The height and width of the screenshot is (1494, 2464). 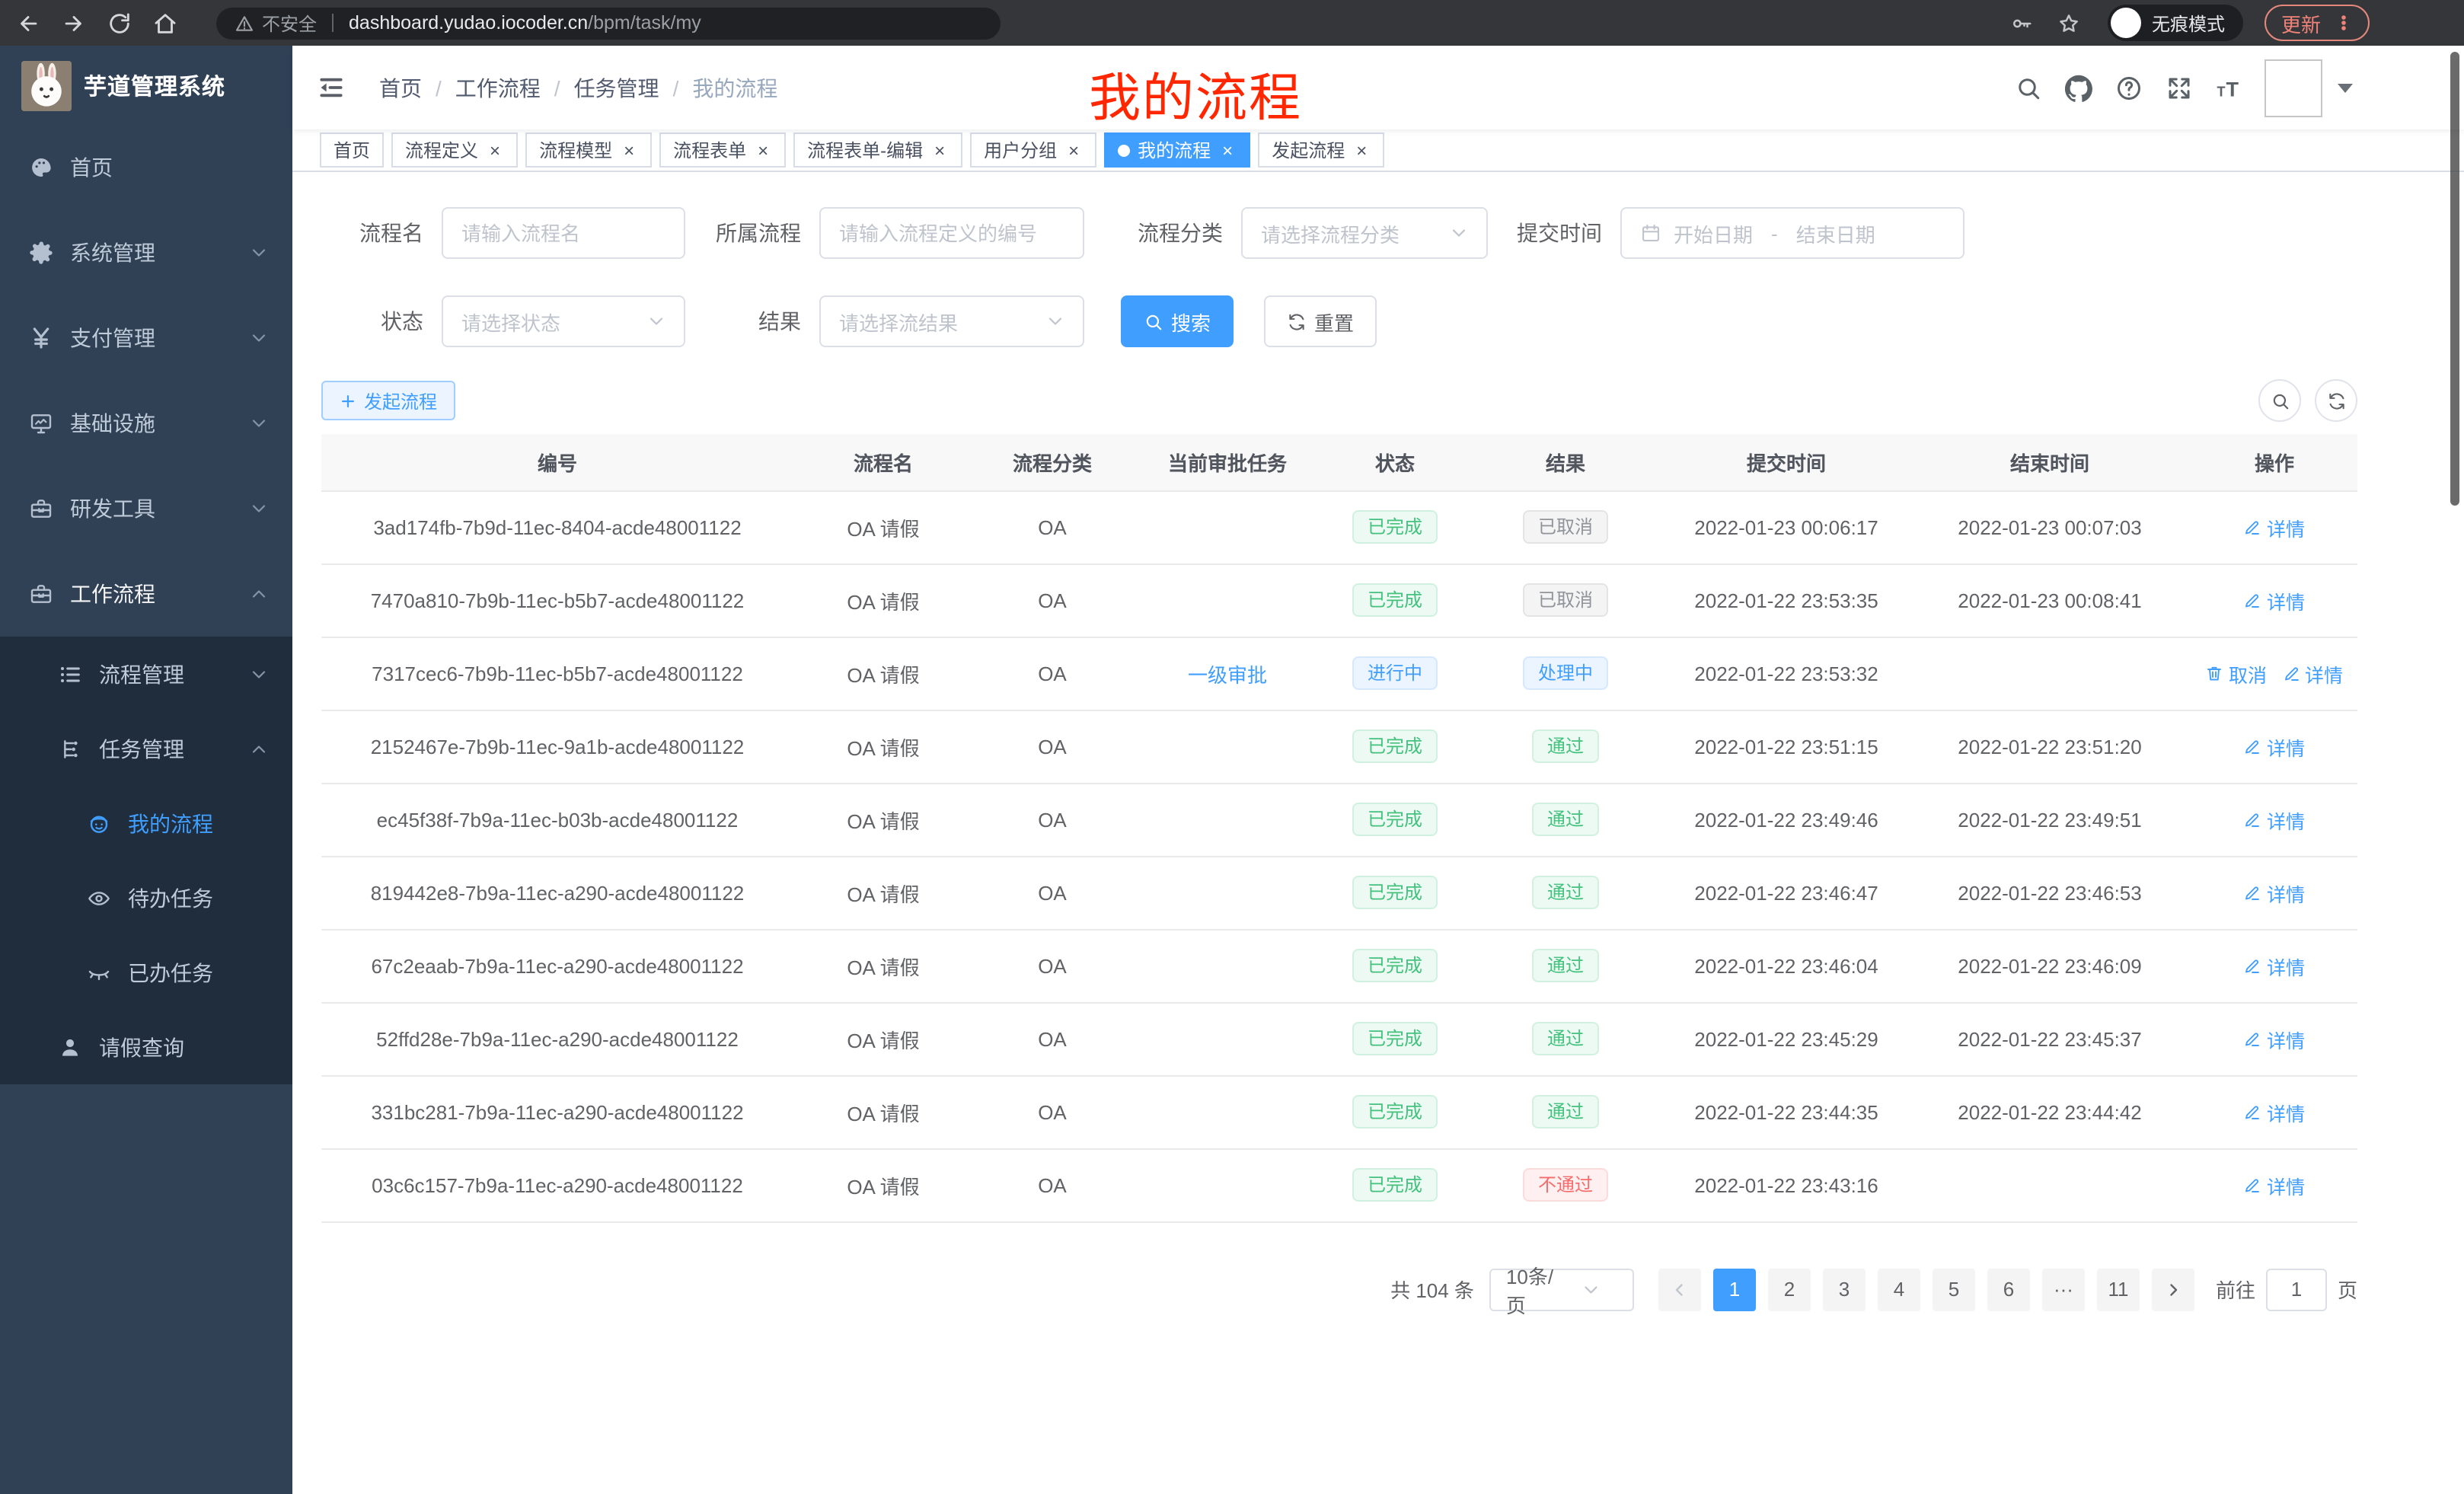 I want to click on process-name-input, so click(x=563, y=233).